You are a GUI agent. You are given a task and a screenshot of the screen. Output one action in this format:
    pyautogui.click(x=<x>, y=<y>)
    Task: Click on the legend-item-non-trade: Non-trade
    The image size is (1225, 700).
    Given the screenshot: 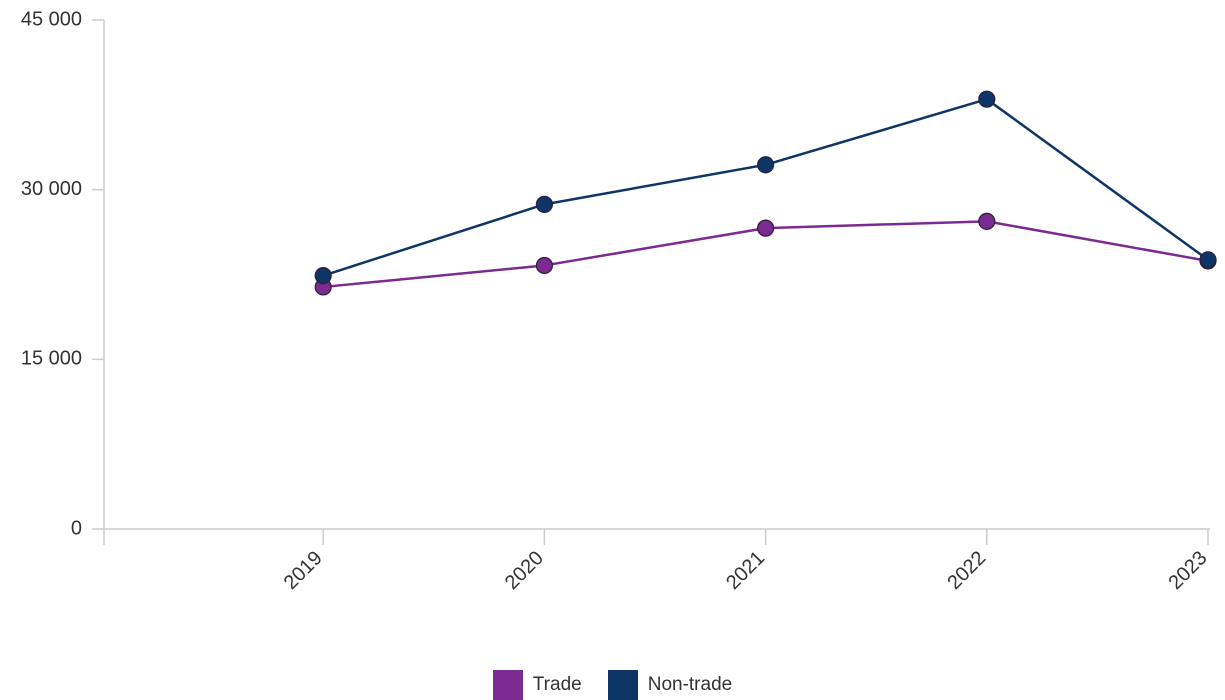 What is the action you would take?
    pyautogui.click(x=670, y=685)
    